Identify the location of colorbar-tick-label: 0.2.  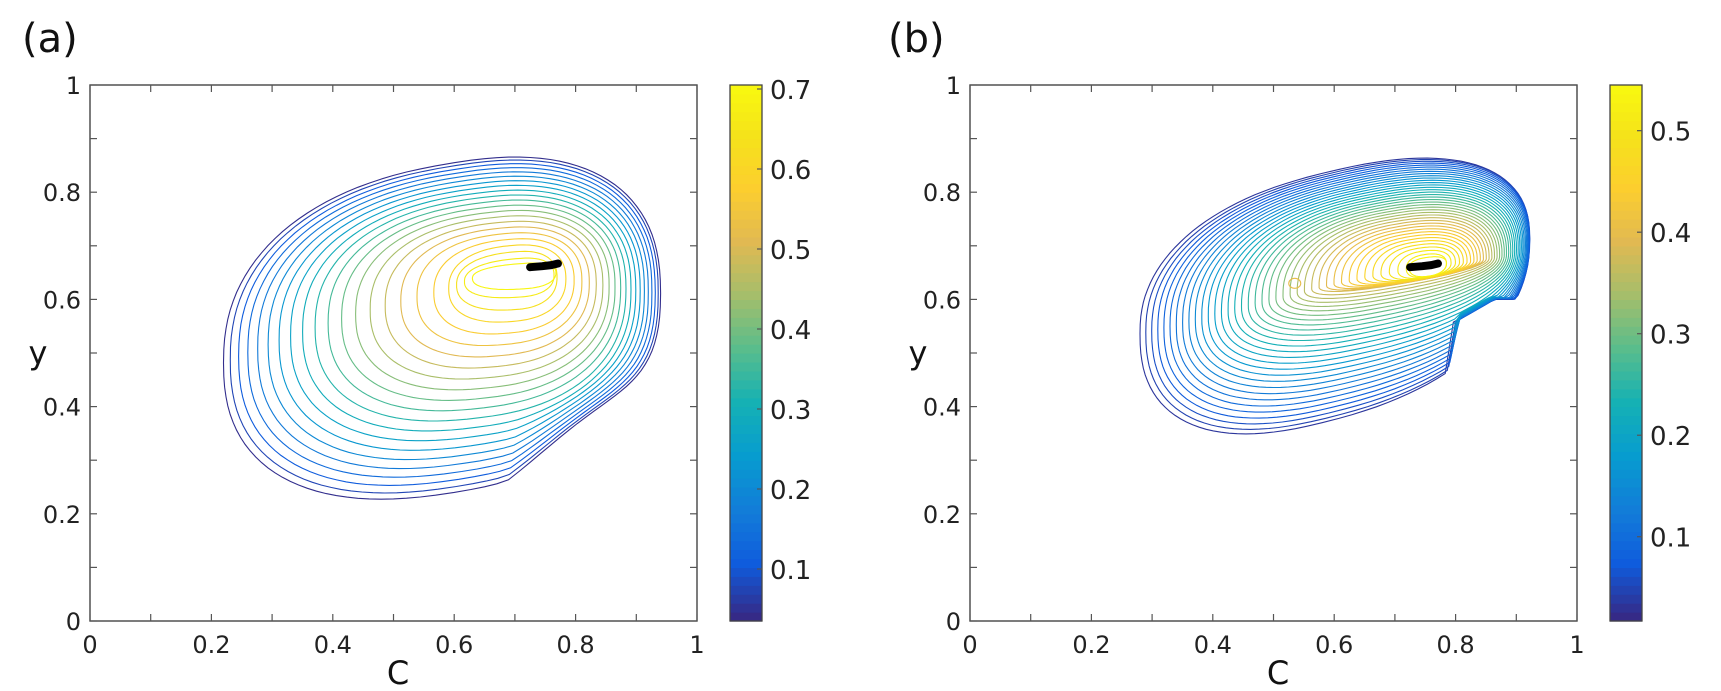
(790, 491).